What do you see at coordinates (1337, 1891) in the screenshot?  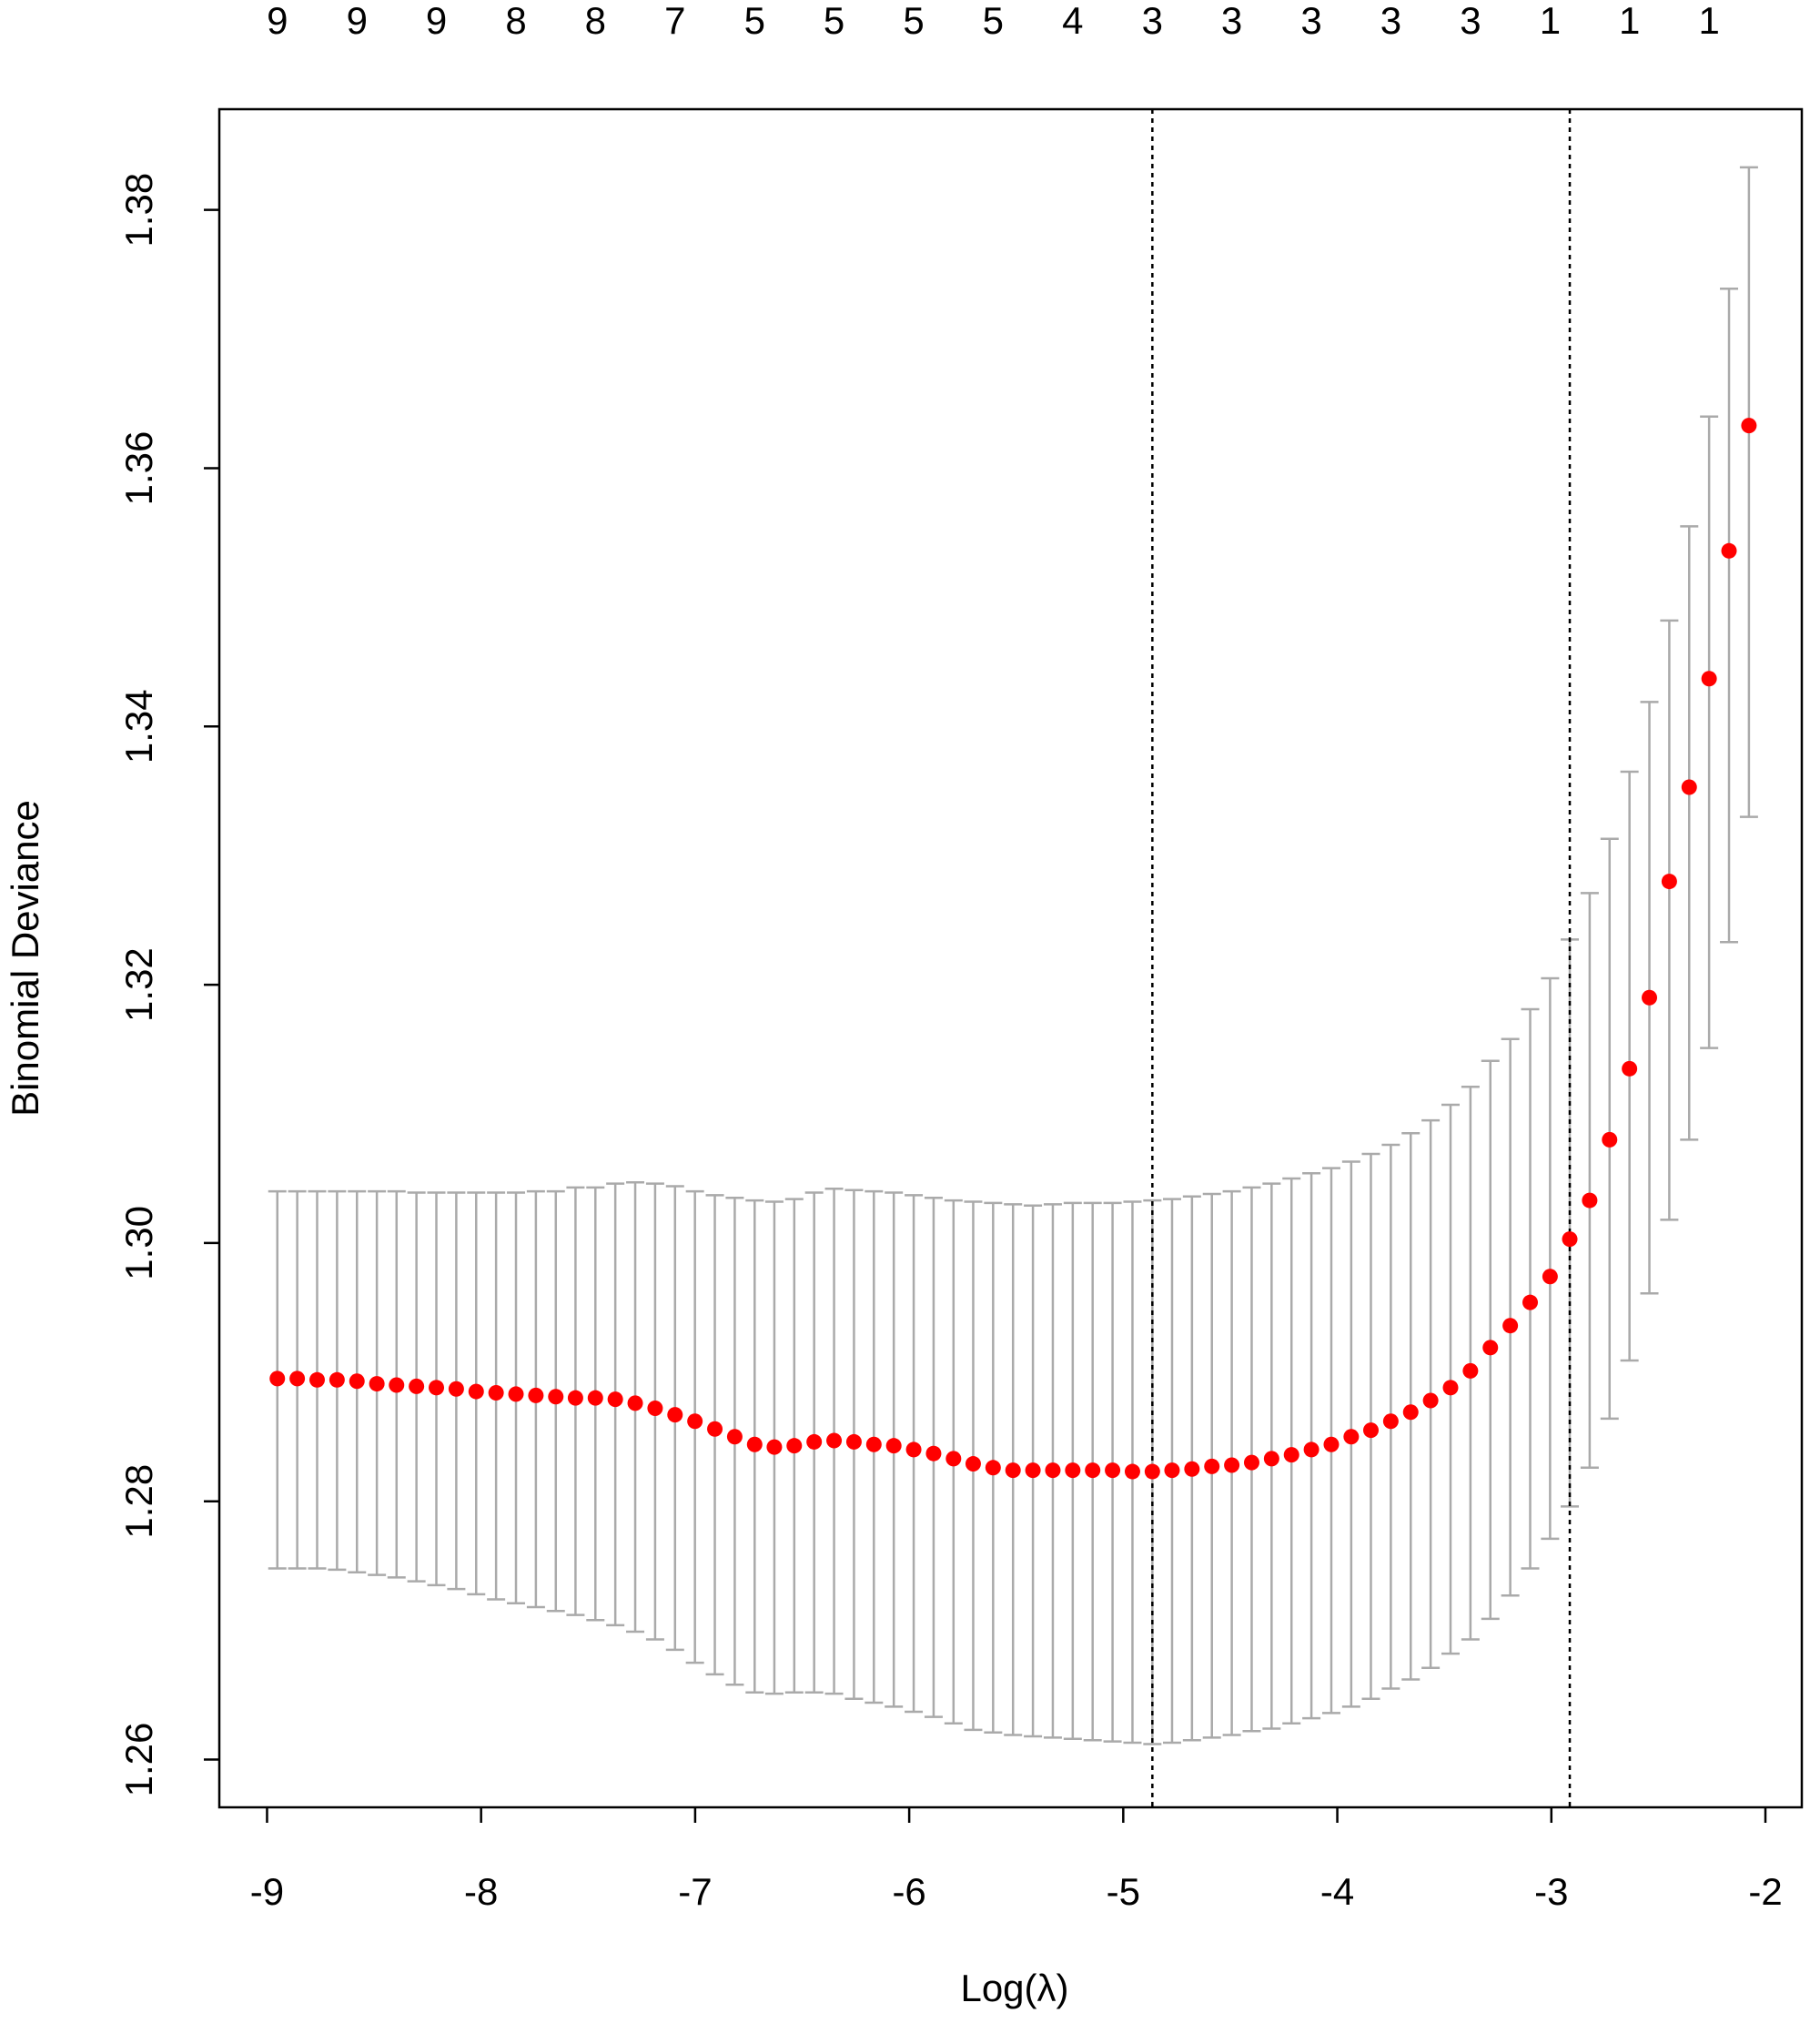 I see `x-tick-label: -4` at bounding box center [1337, 1891].